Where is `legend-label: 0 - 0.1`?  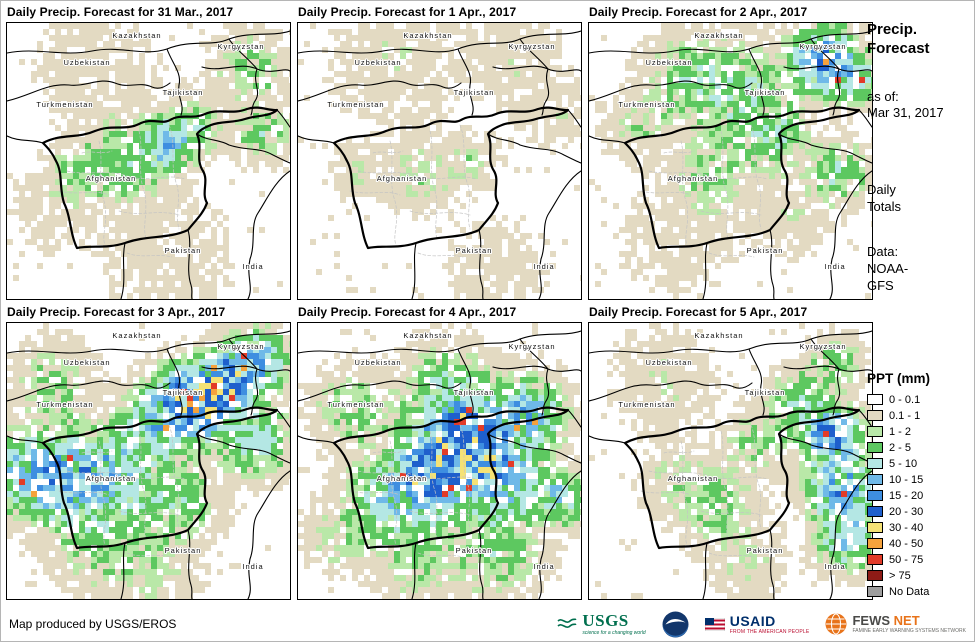
legend-label: 0 - 0.1 is located at coordinates (905, 399).